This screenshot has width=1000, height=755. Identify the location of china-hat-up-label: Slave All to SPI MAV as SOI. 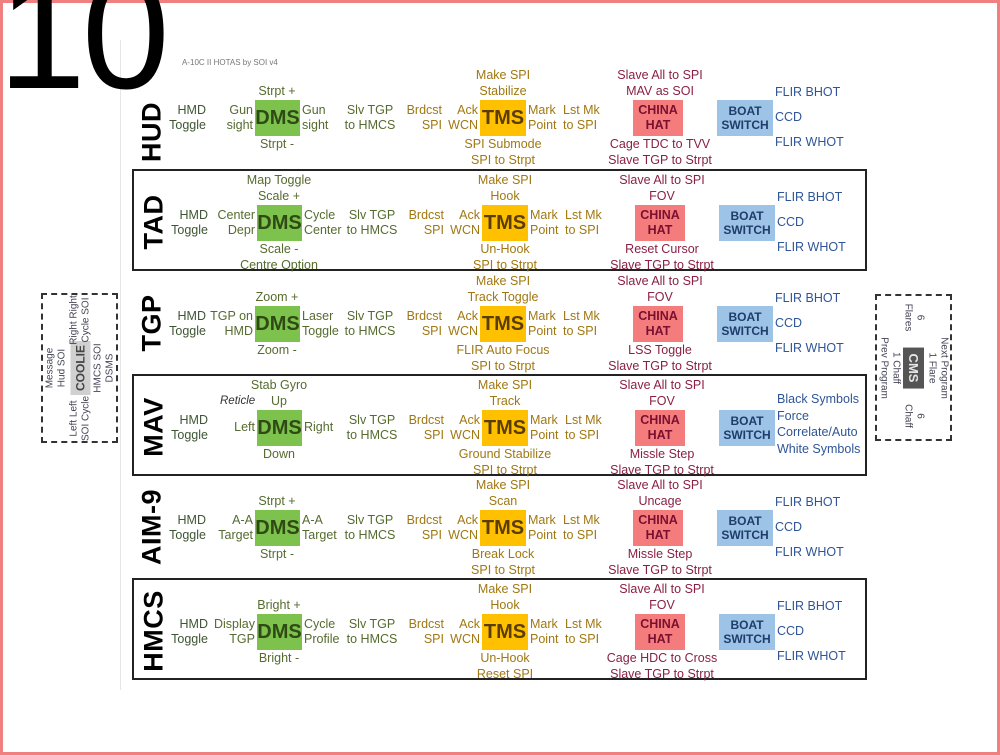
(660, 83).